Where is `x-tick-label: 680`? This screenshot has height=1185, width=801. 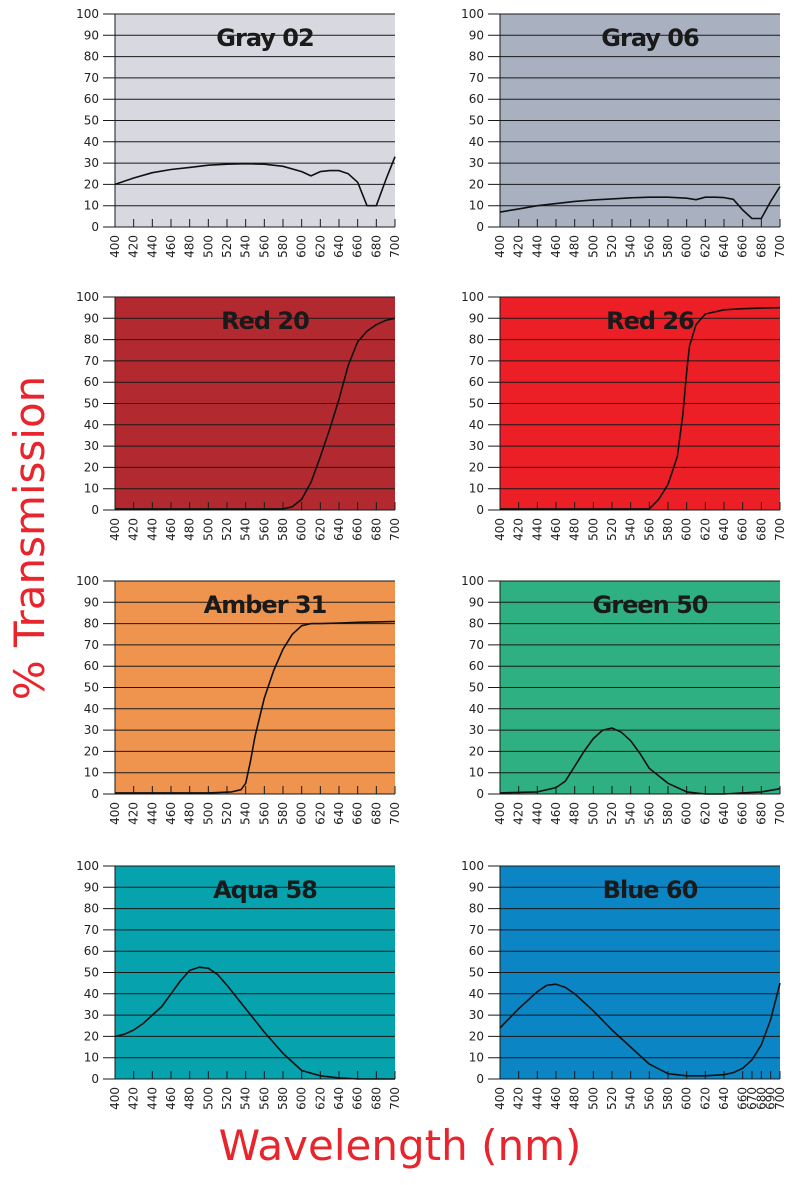 x-tick-label: 680 is located at coordinates (761, 813).